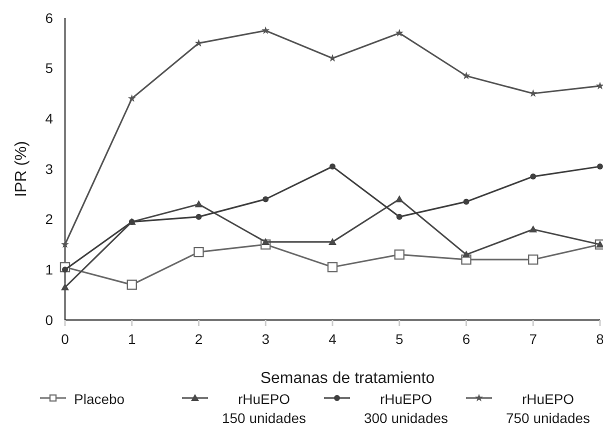  I want to click on x-tick-label: 2, so click(198, 339).